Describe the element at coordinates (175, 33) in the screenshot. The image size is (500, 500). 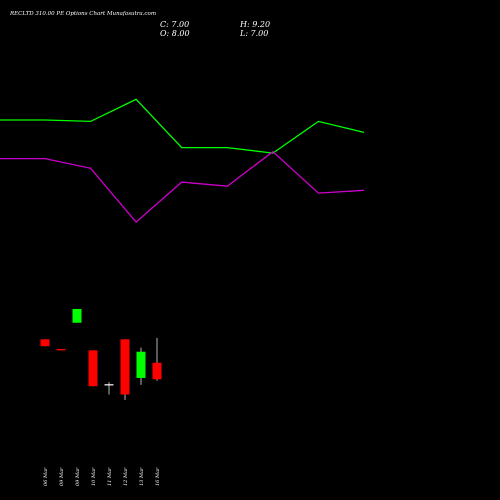
I see `open-value: O: 8.00` at that location.